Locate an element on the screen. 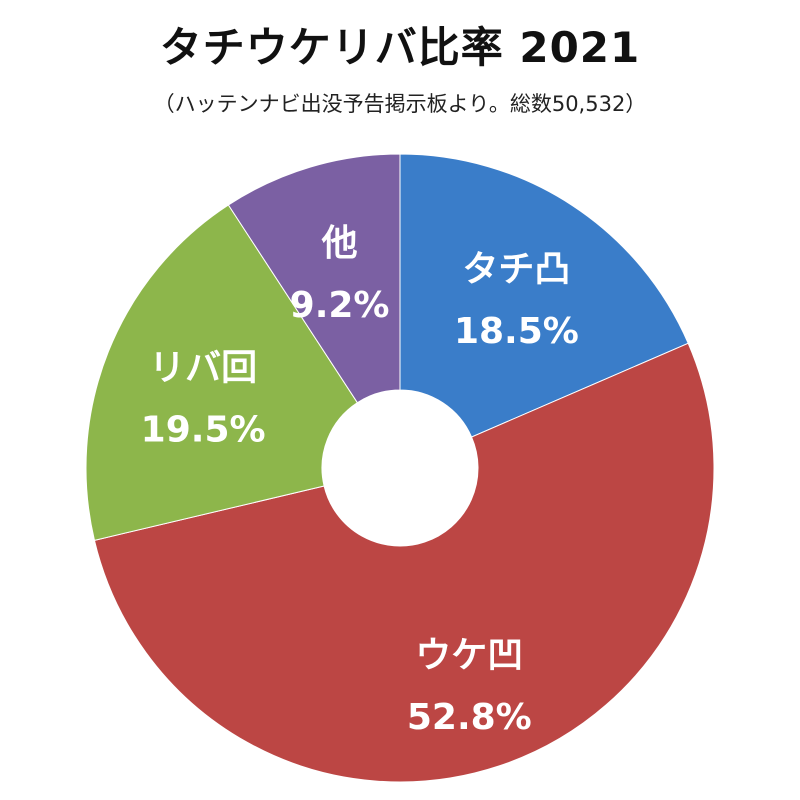  slice-value-label-3: 9.2% is located at coordinates (340, 305).